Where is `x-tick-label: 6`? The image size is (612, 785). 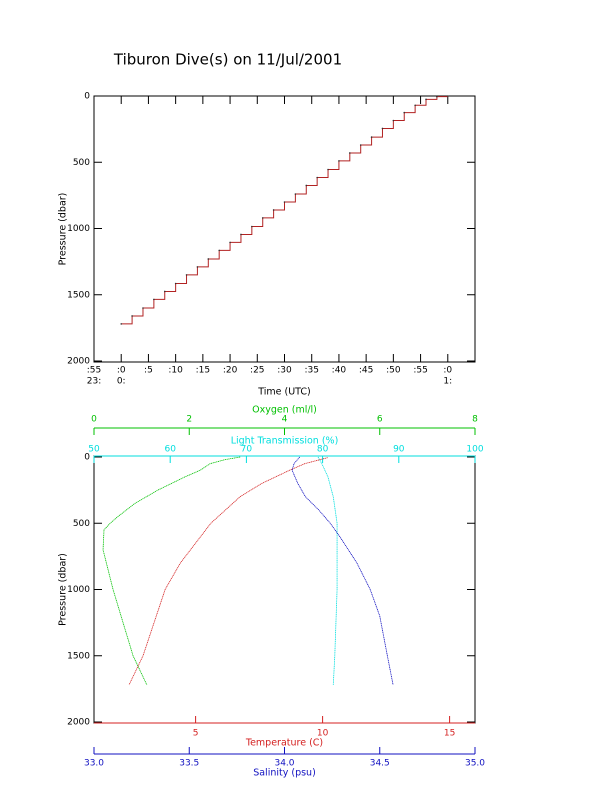 x-tick-label: 6 is located at coordinates (380, 420).